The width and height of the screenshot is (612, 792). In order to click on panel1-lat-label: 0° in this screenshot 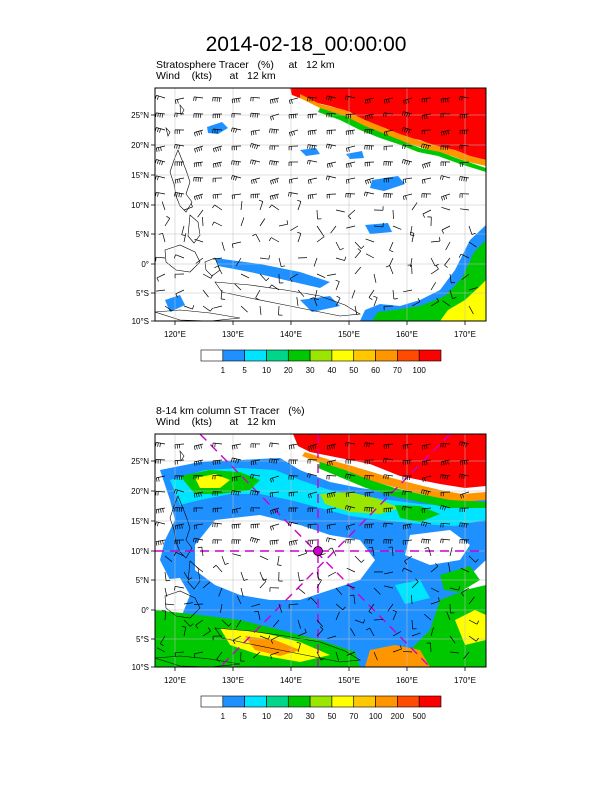, I will do `click(145, 264)`.